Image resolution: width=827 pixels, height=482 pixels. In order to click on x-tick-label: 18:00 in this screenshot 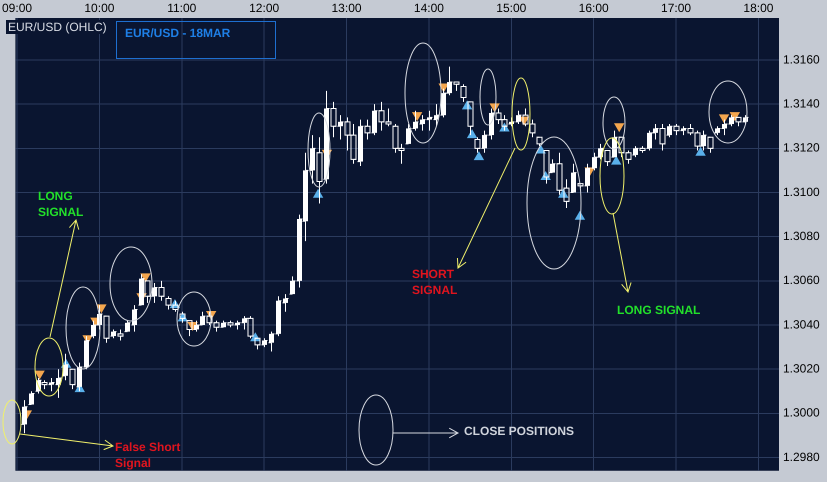, I will do `click(758, 8)`.